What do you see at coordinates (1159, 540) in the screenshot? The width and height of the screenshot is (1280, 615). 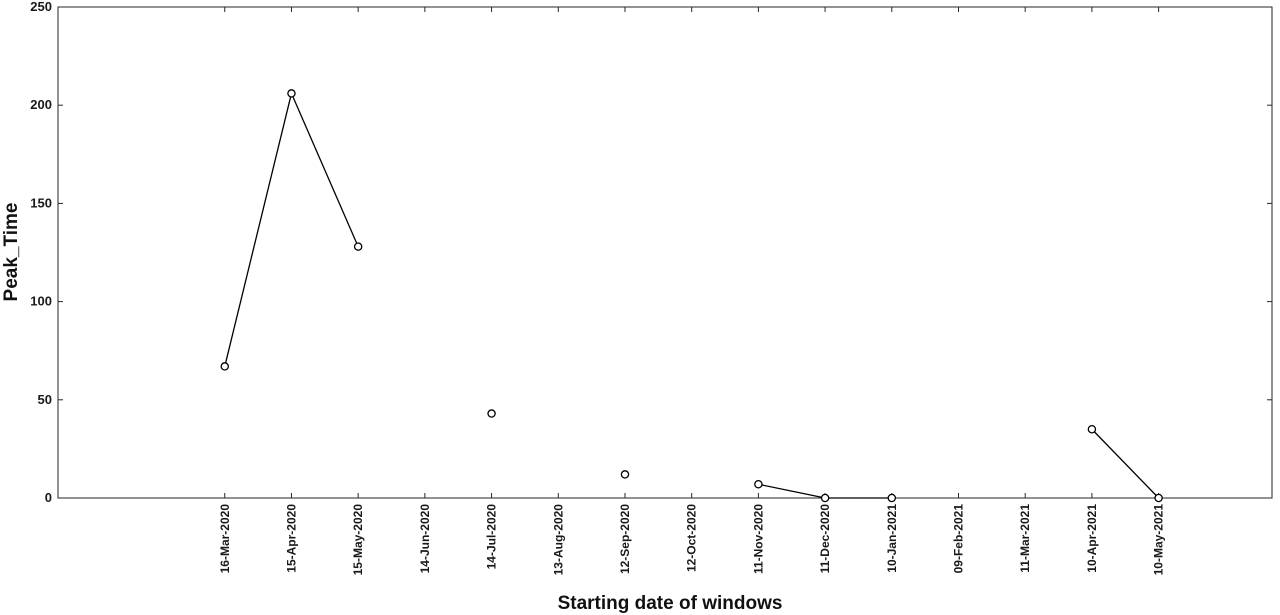 I see `x-tick-label: 10-May-2021` at bounding box center [1159, 540].